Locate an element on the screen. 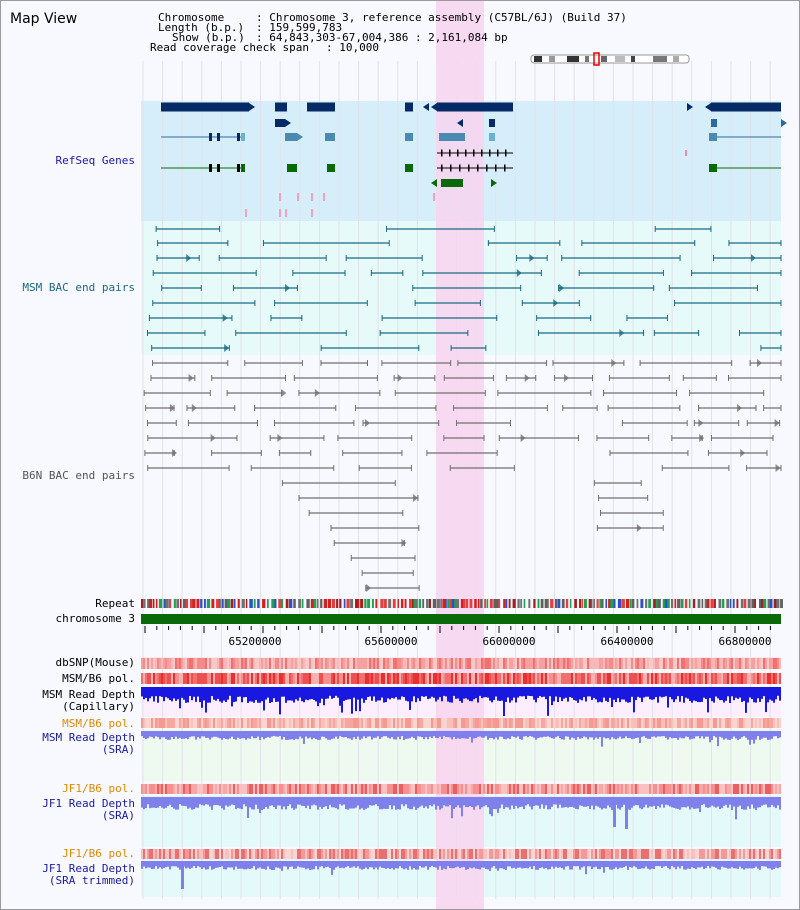 The width and height of the screenshot is (800, 910). b6n-bac-pair-arrow is located at coordinates (523, 438).